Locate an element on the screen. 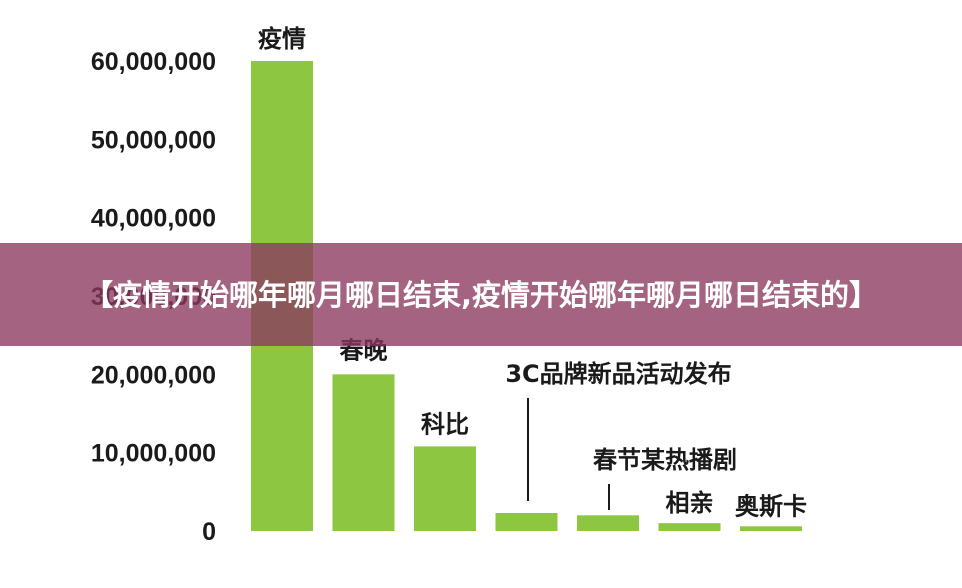  y-tick-label: 50,000,000 is located at coordinates (153, 140).